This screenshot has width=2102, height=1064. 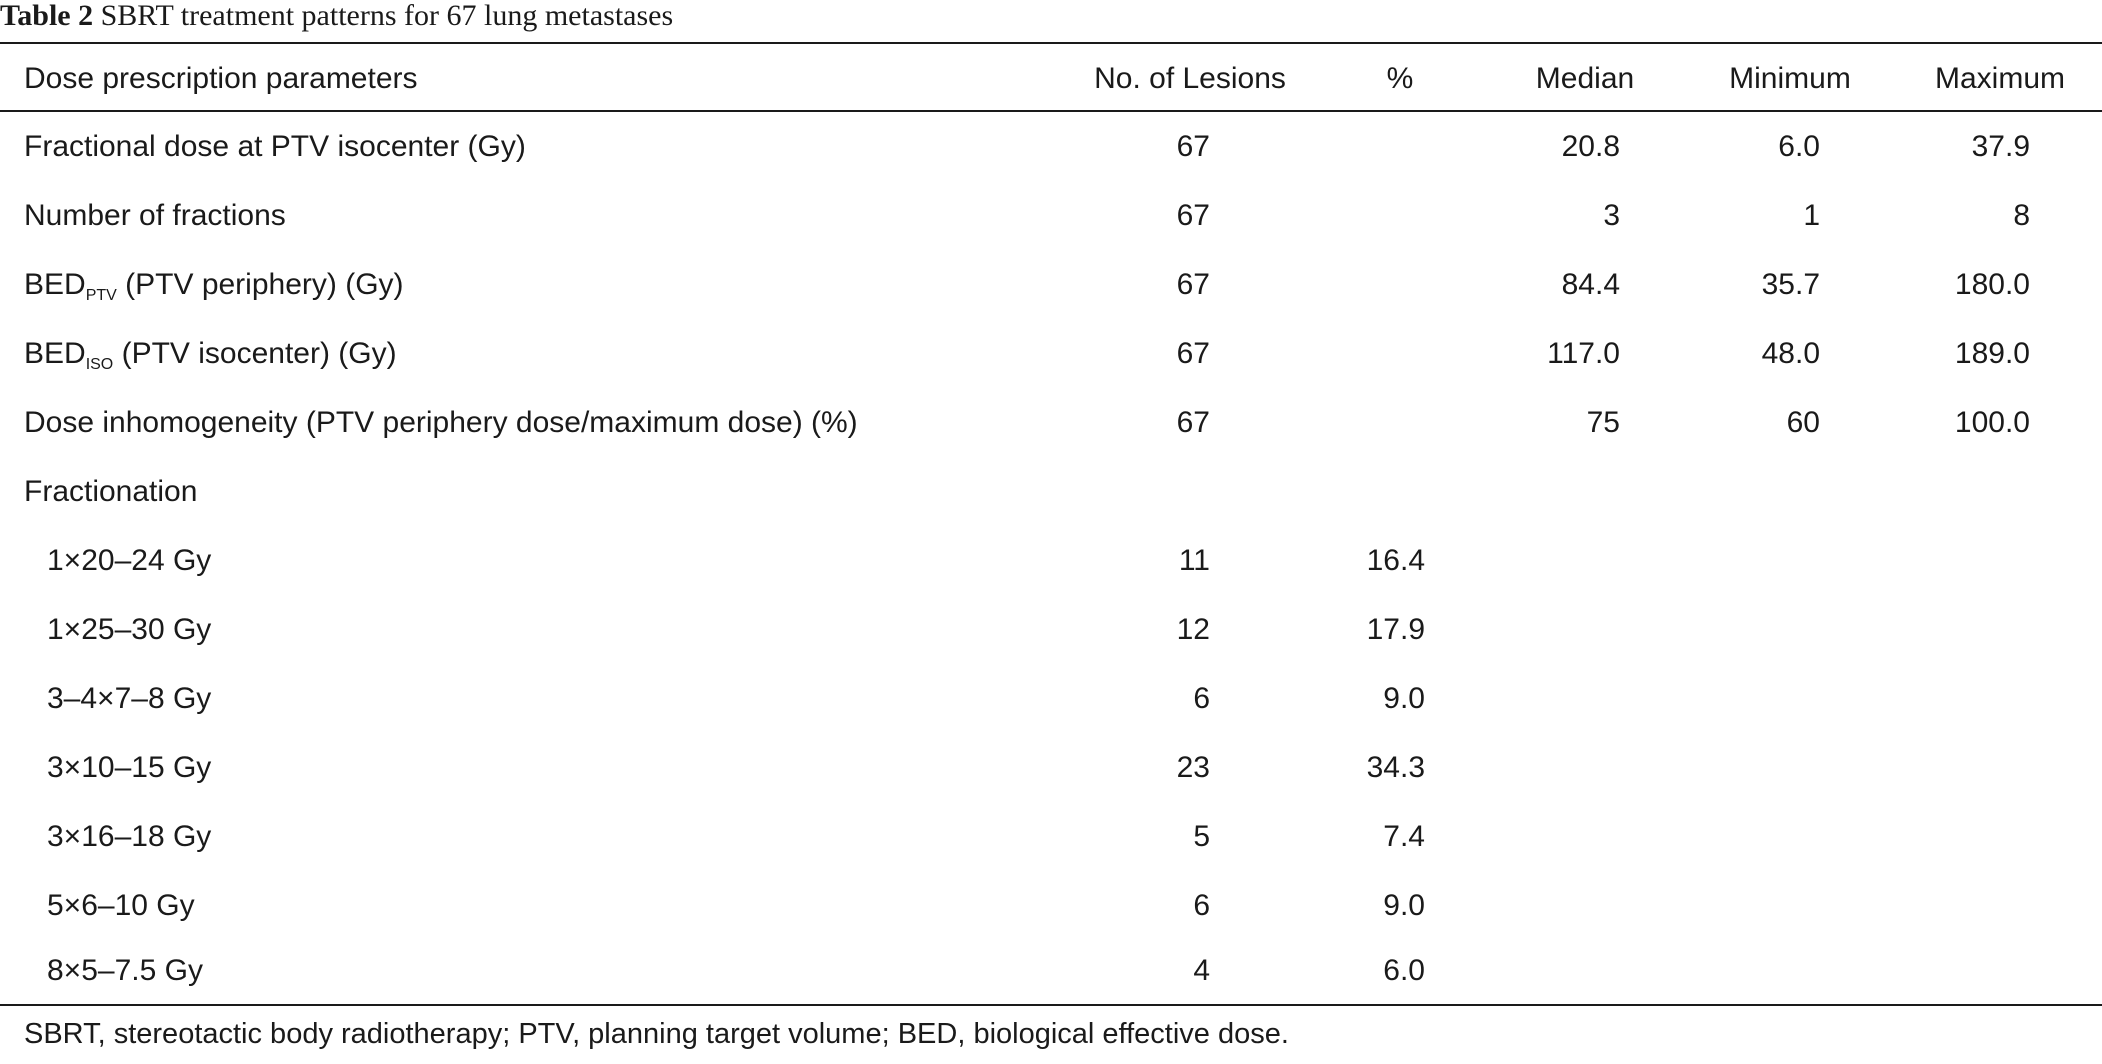 What do you see at coordinates (1992, 422) in the screenshot?
I see `row-maximum: 100.0` at bounding box center [1992, 422].